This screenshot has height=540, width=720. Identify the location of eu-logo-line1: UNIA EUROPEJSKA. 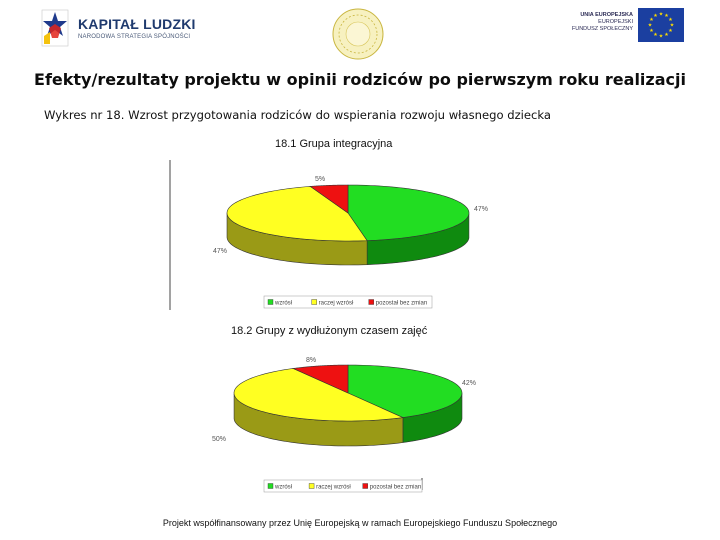
(606, 15).